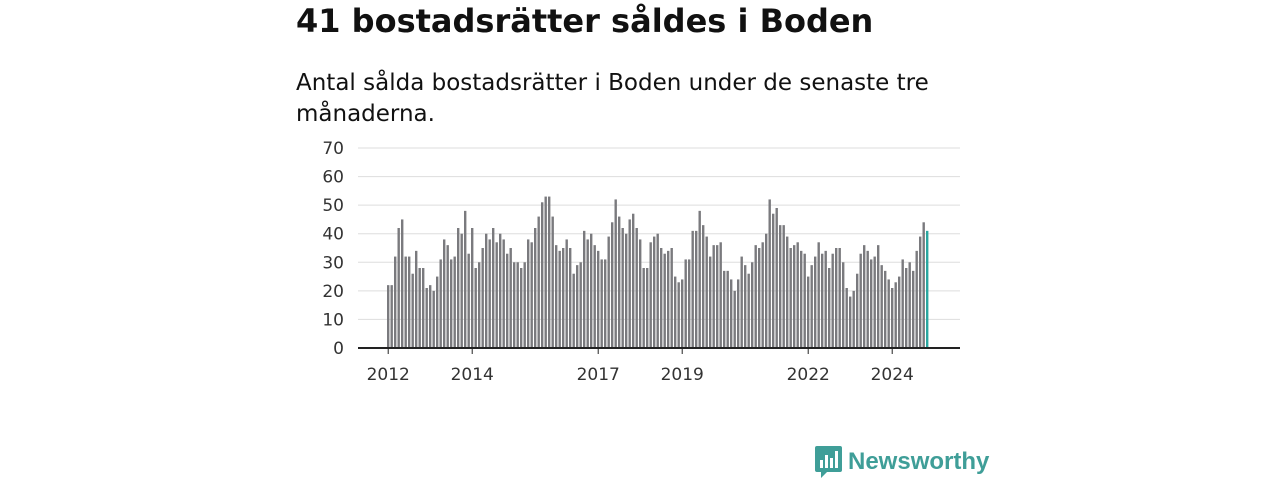 This screenshot has width=1280, height=480. Describe the element at coordinates (640, 366) in the screenshot. I see `x-axis-labels: 2012 2014 2017 2019 2022 2024` at that location.